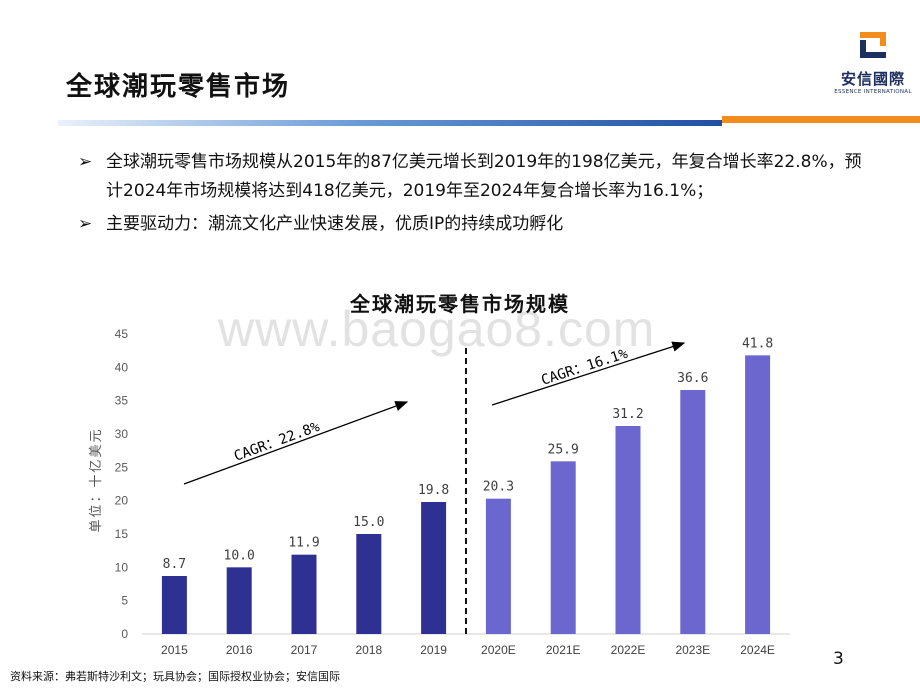  Describe the element at coordinates (122, 334) in the screenshot. I see `y-tick-label: 45` at that location.